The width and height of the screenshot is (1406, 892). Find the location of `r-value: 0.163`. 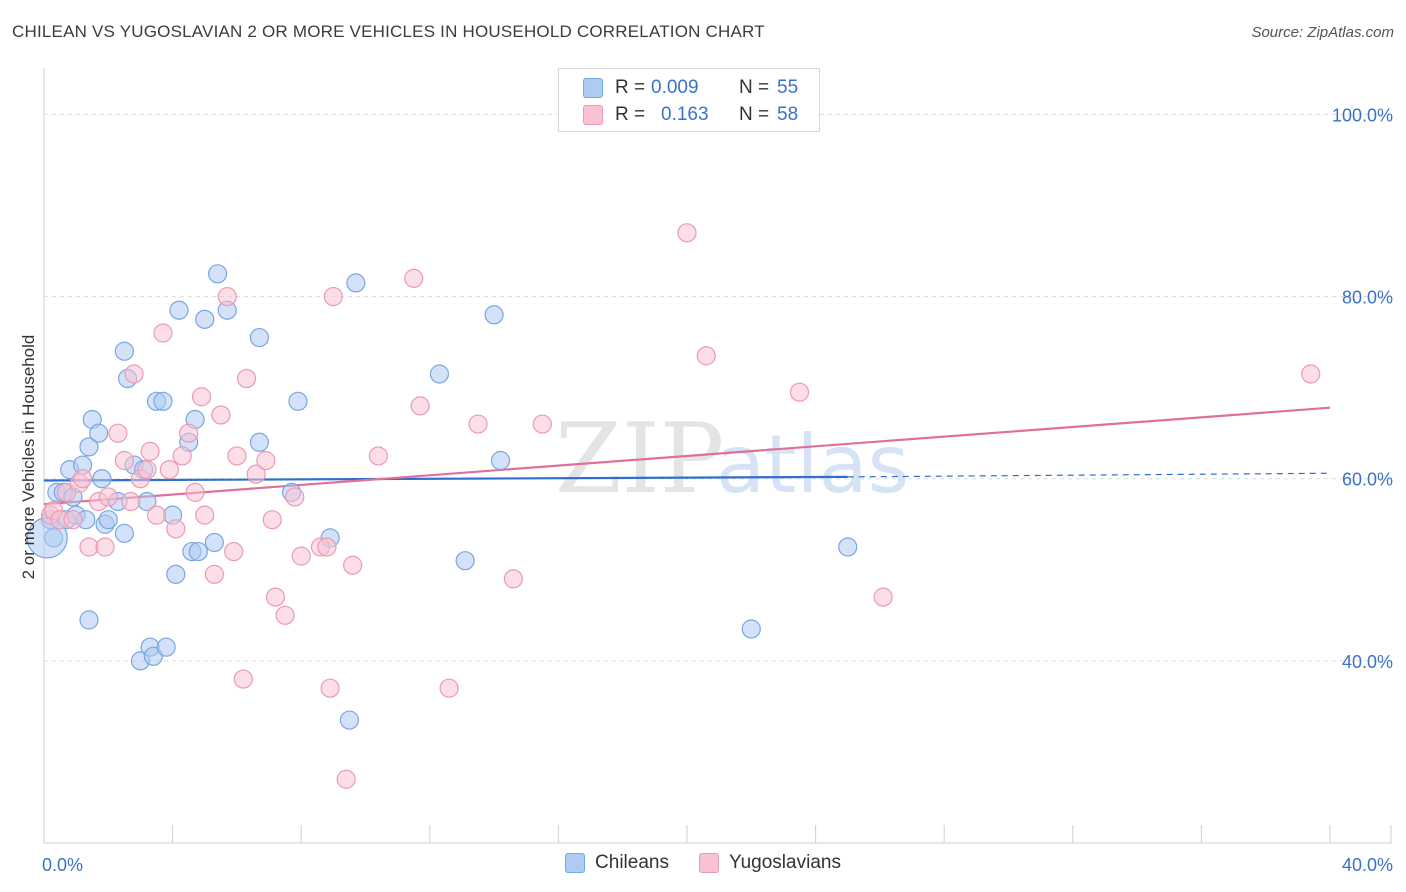

r-value: 0.163 is located at coordinates (685, 114).